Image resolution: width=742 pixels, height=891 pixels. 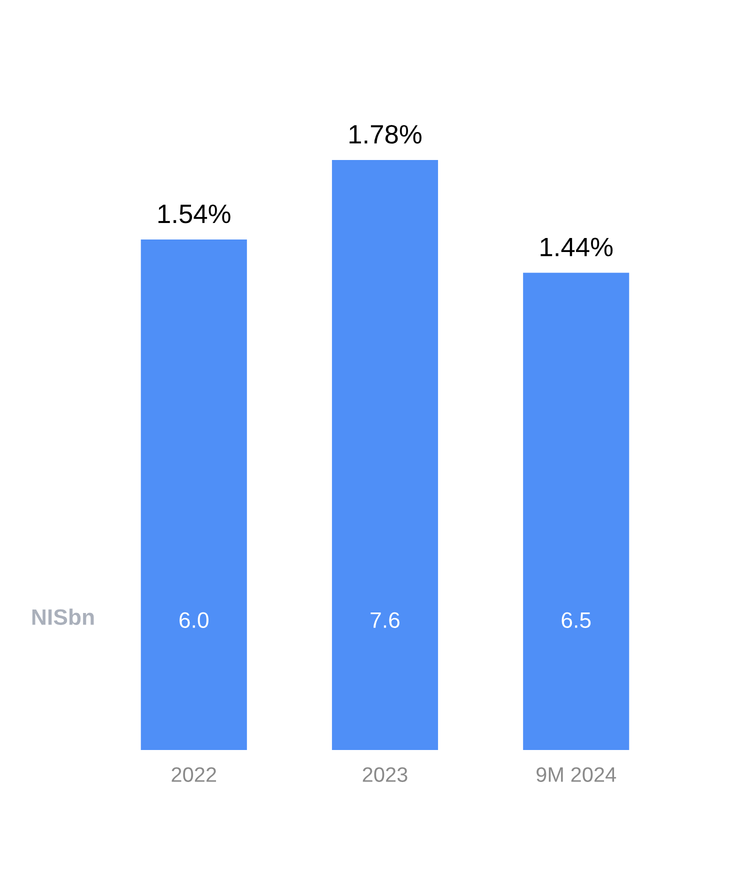 What do you see at coordinates (385, 620) in the screenshot?
I see `annotation: 7.6` at bounding box center [385, 620].